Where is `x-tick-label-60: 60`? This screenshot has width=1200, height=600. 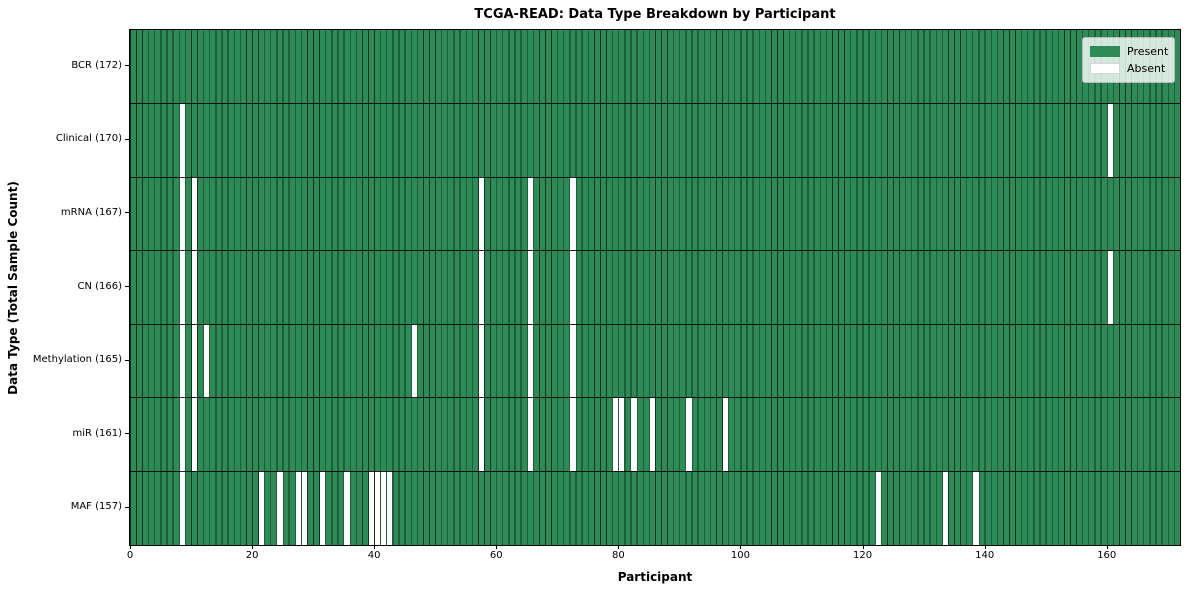
x-tick-label-60: 60 is located at coordinates (496, 555).